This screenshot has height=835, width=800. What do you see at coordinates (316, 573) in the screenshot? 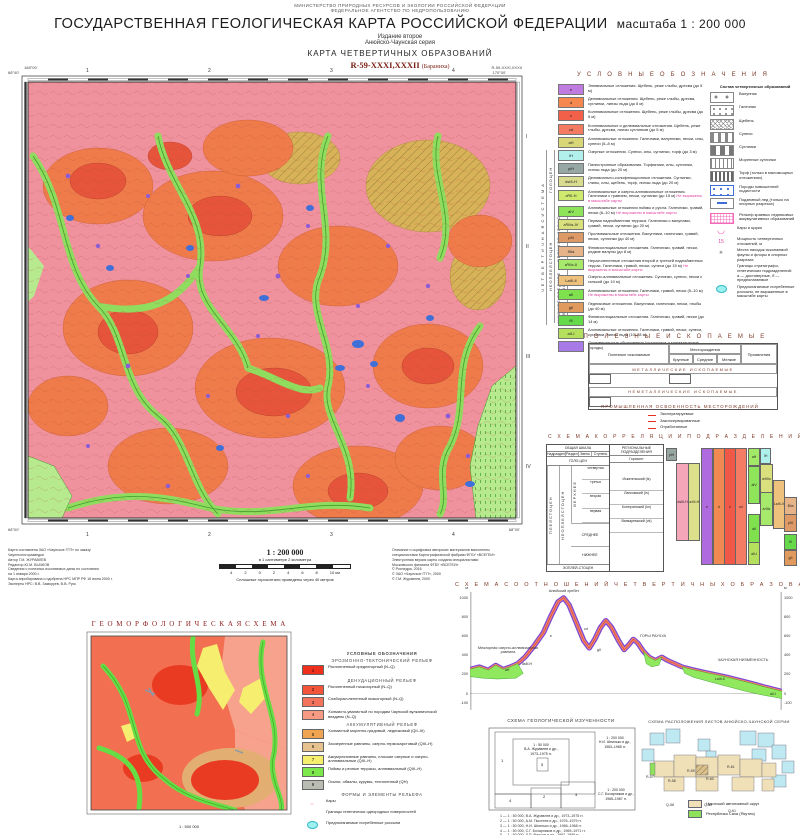
I see `scale-label: 8` at bounding box center [316, 573].